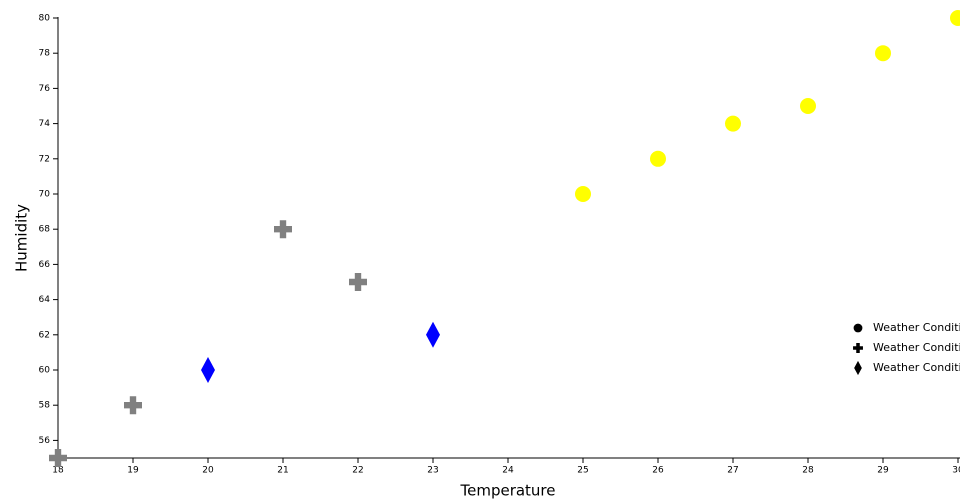 The width and height of the screenshot is (960, 500). Describe the element at coordinates (45, 441) in the screenshot. I see `y-tick-label: 56` at that location.